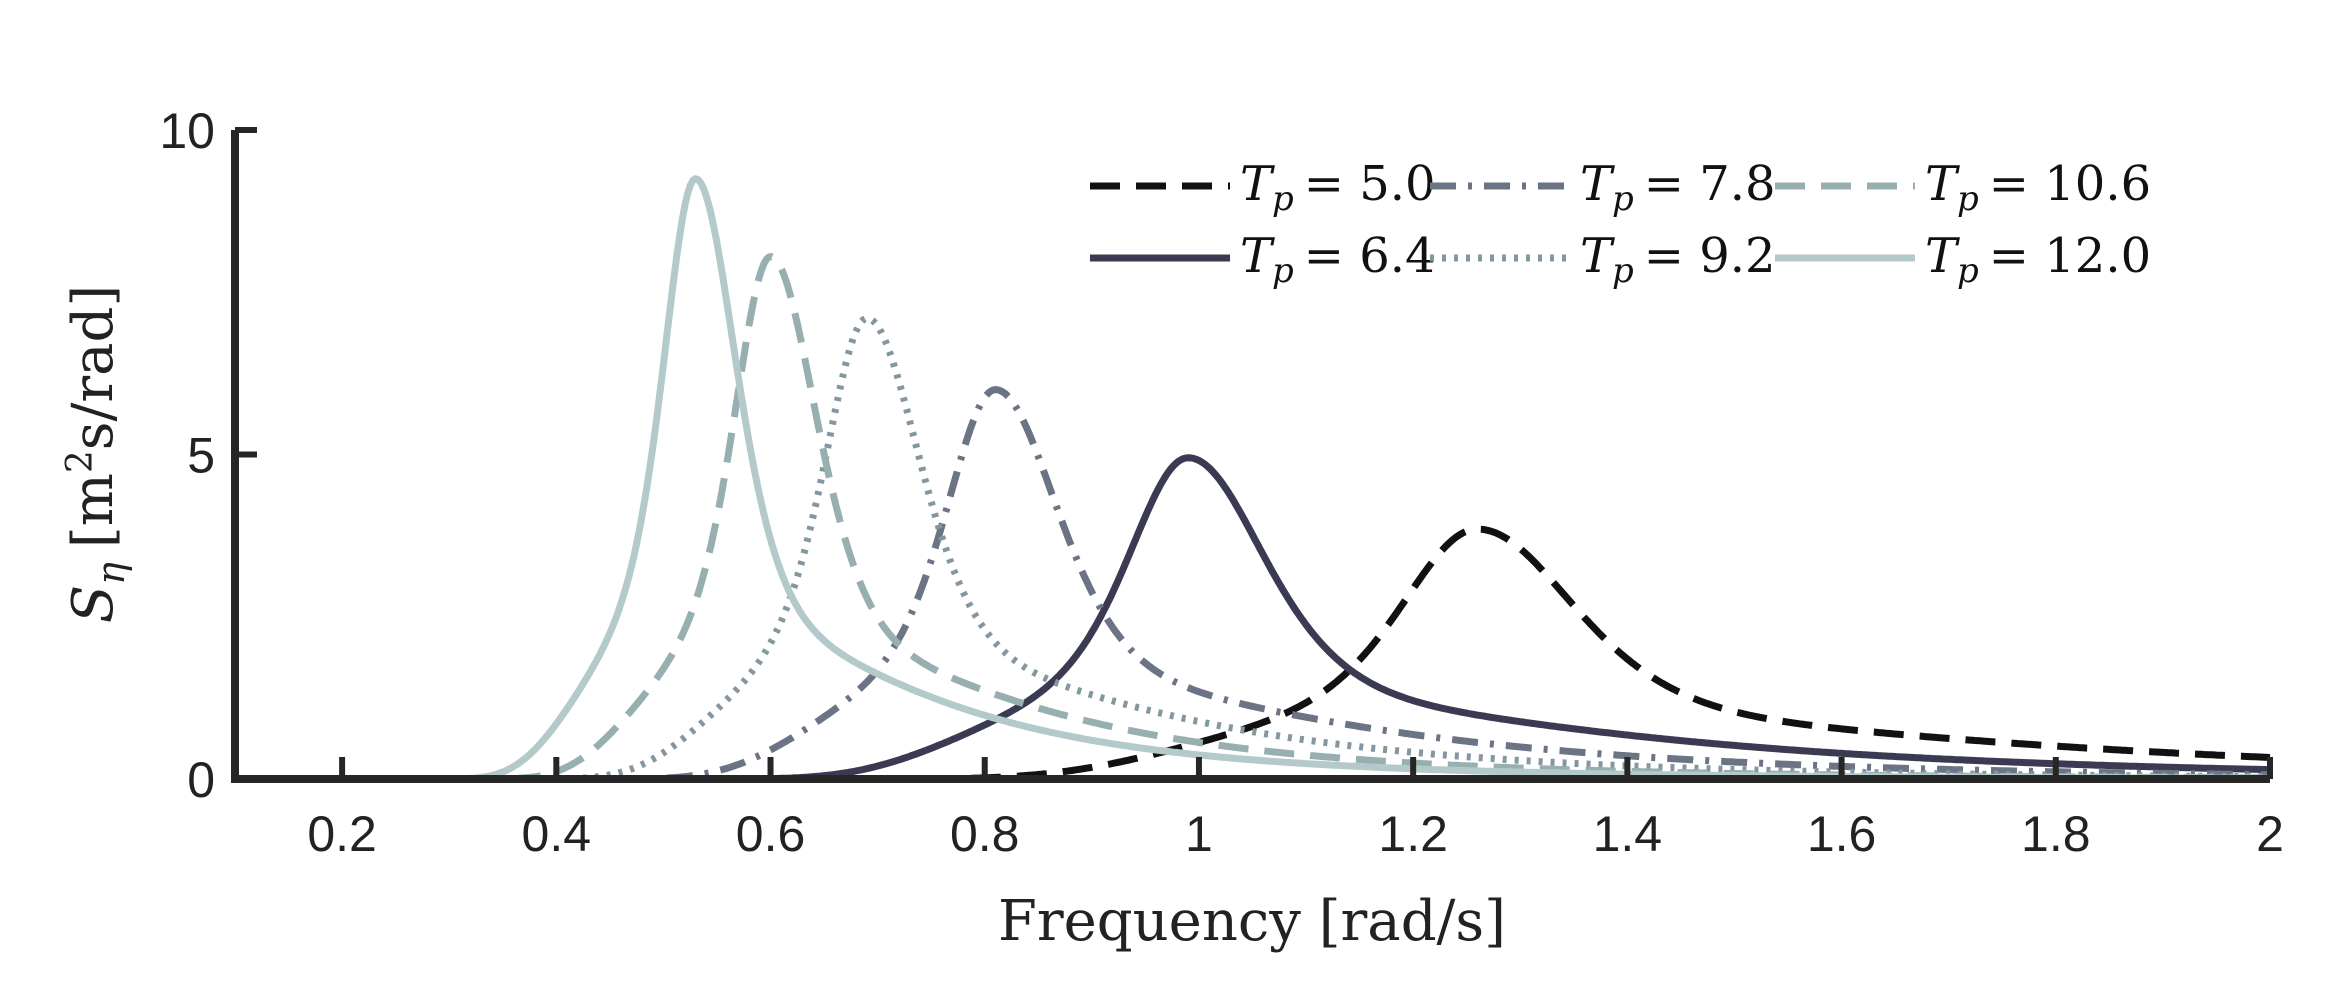 Image resolution: width=2330 pixels, height=987 pixels. I want to click on x-tick-label: 1.2, so click(1413, 834).